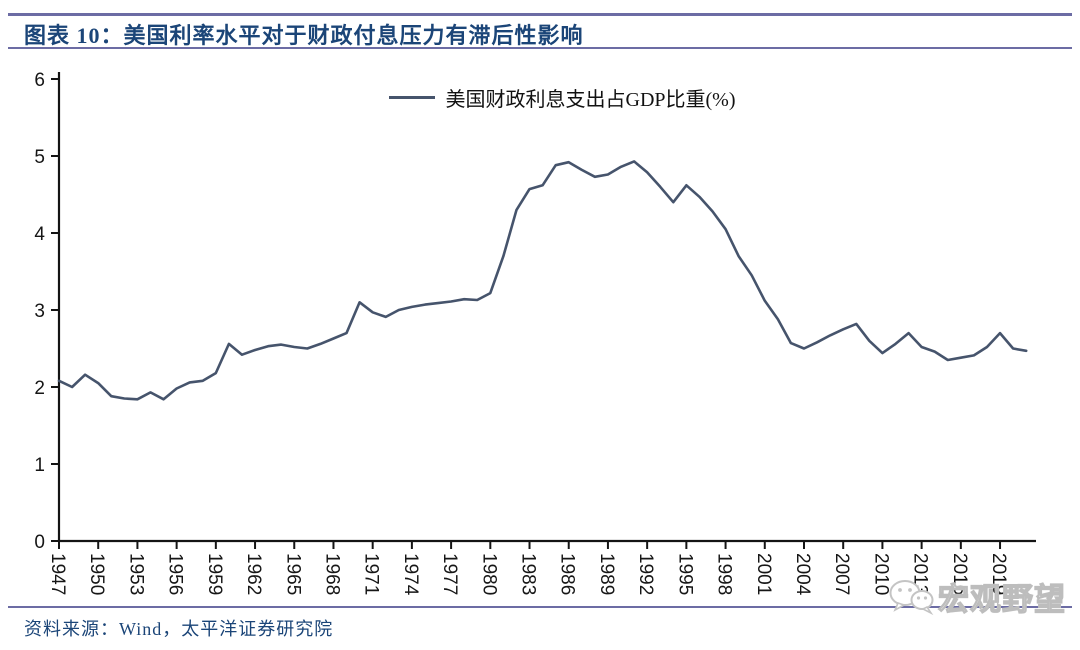 This screenshot has width=1080, height=650. I want to click on legend-line-marker, so click(411, 97).